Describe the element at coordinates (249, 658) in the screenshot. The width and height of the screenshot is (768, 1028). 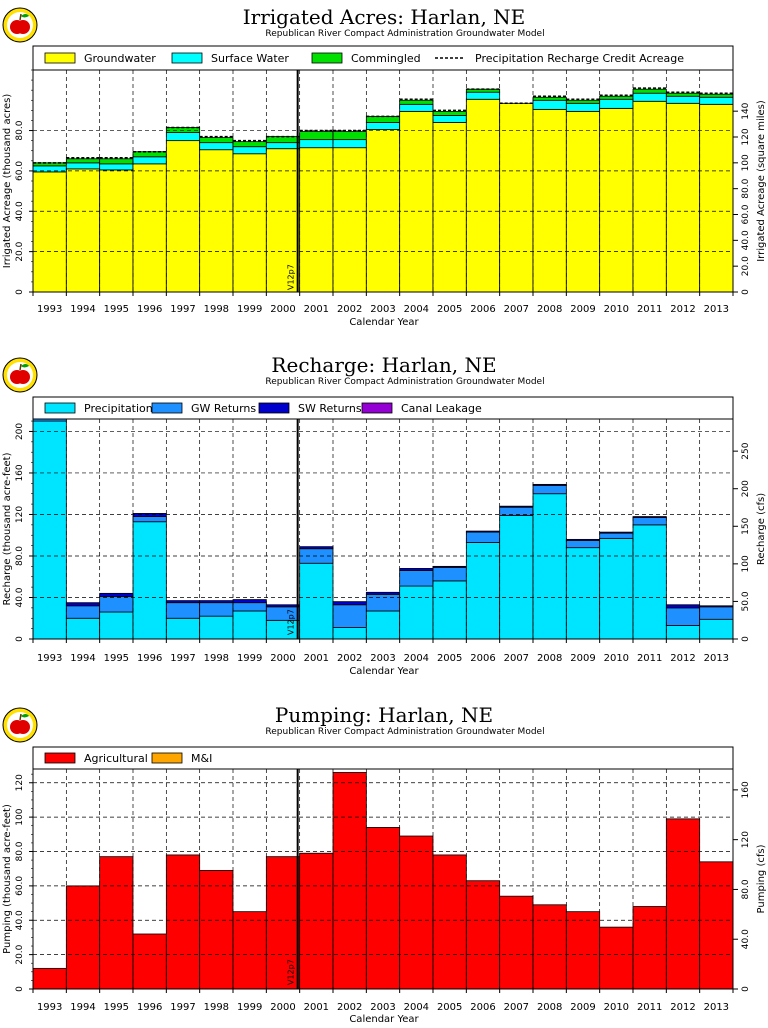
I see `x-tick-label: 1999` at that location.